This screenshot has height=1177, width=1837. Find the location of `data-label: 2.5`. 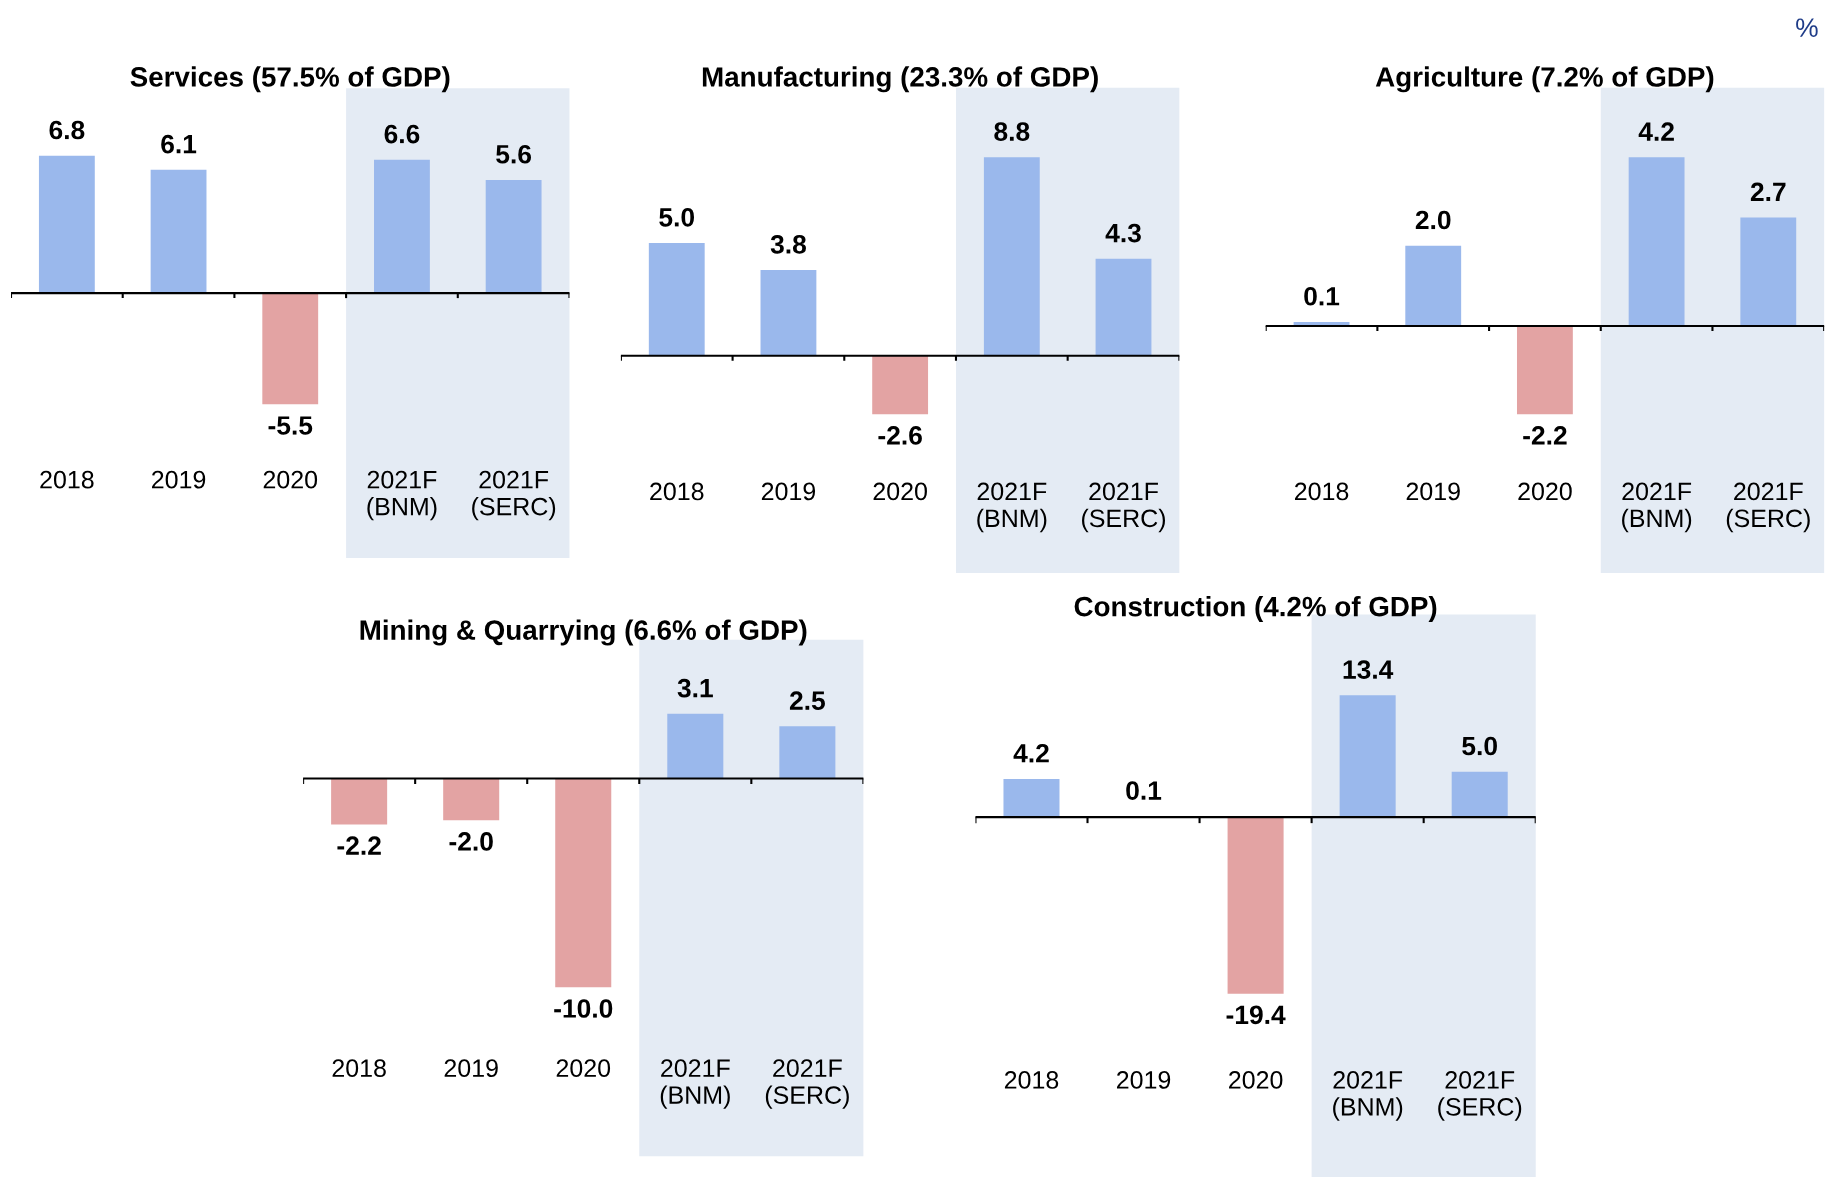

data-label: 2.5 is located at coordinates (807, 701).